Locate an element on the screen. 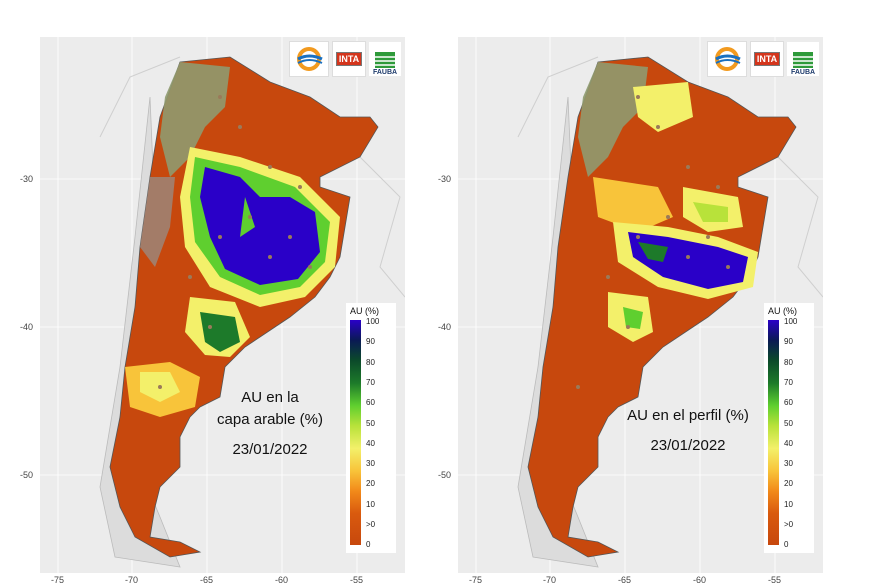 Image resolution: width=879 pixels, height=586 pixels. map-caption: AU en la capa arable (%) 23/01/2022 is located at coordinates (270, 424).